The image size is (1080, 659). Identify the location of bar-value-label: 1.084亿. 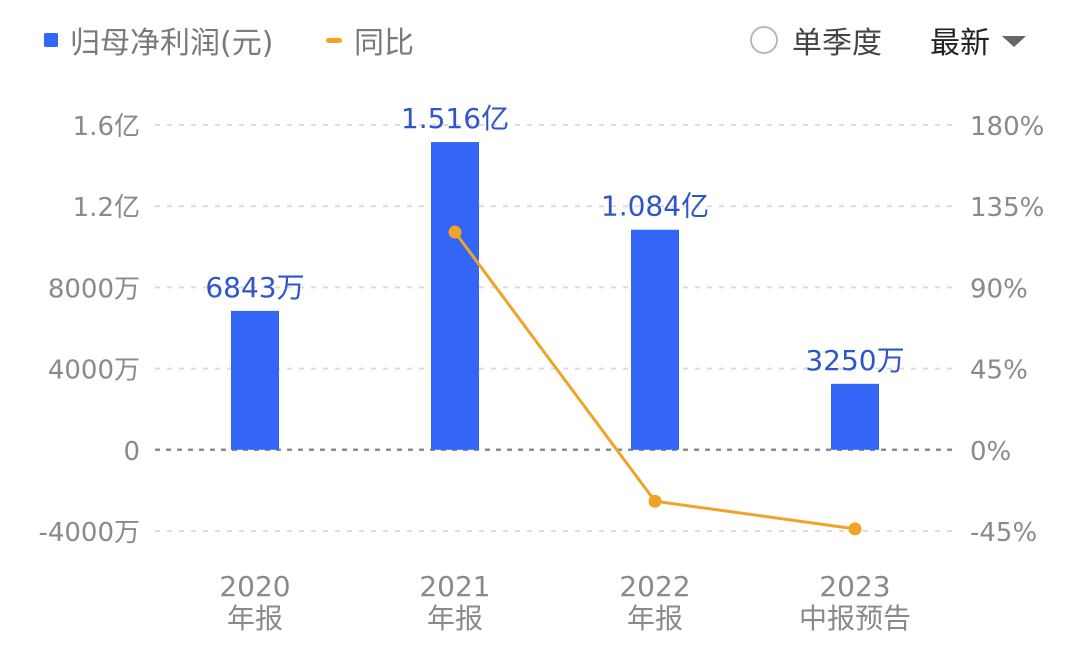
(655, 206).